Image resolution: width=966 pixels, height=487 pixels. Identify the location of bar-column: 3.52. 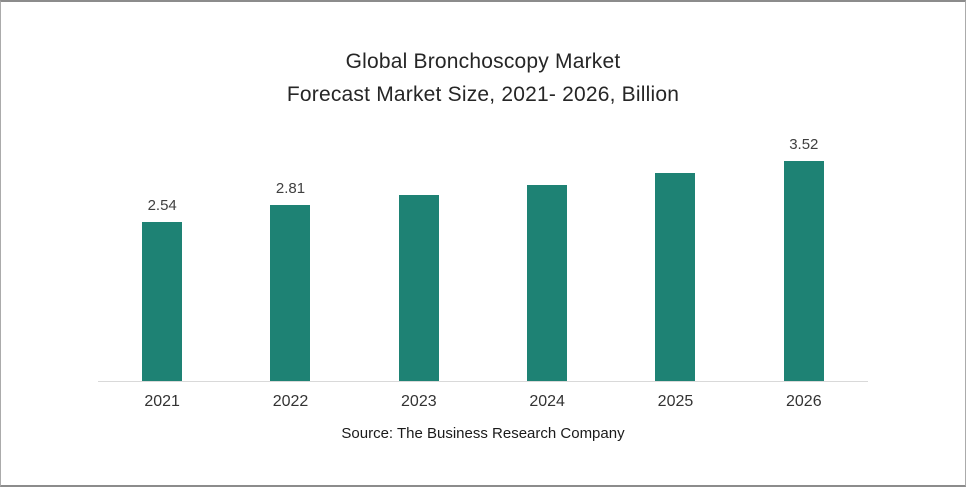
(804, 255).